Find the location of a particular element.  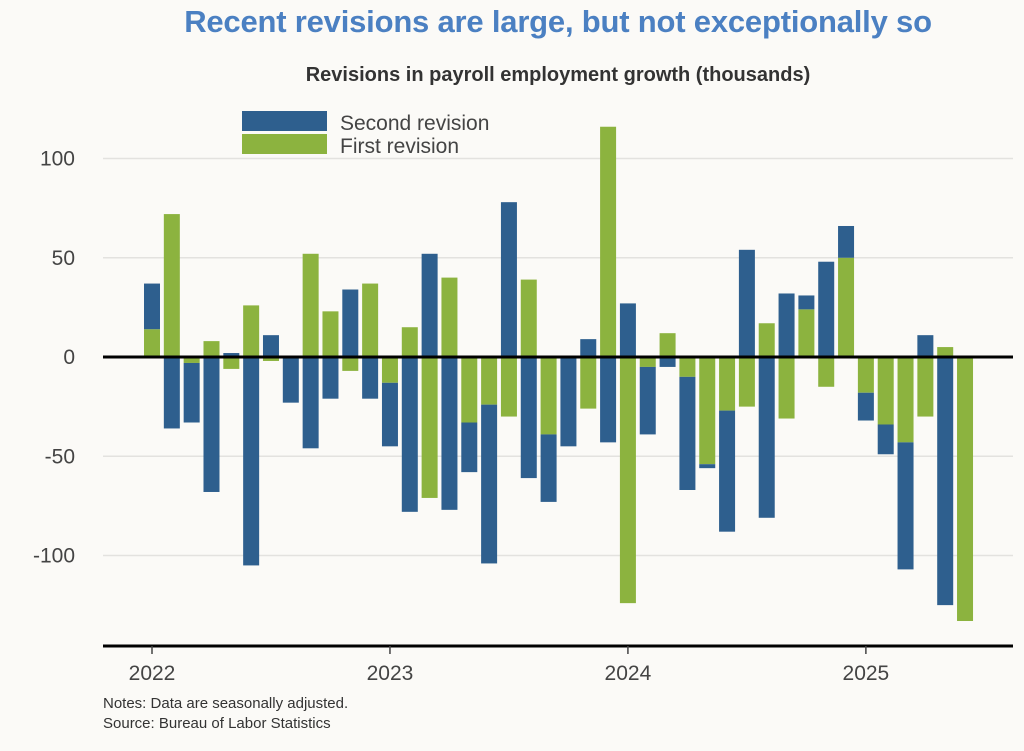

legend-label-first-revision: First revision is located at coordinates (399, 146).